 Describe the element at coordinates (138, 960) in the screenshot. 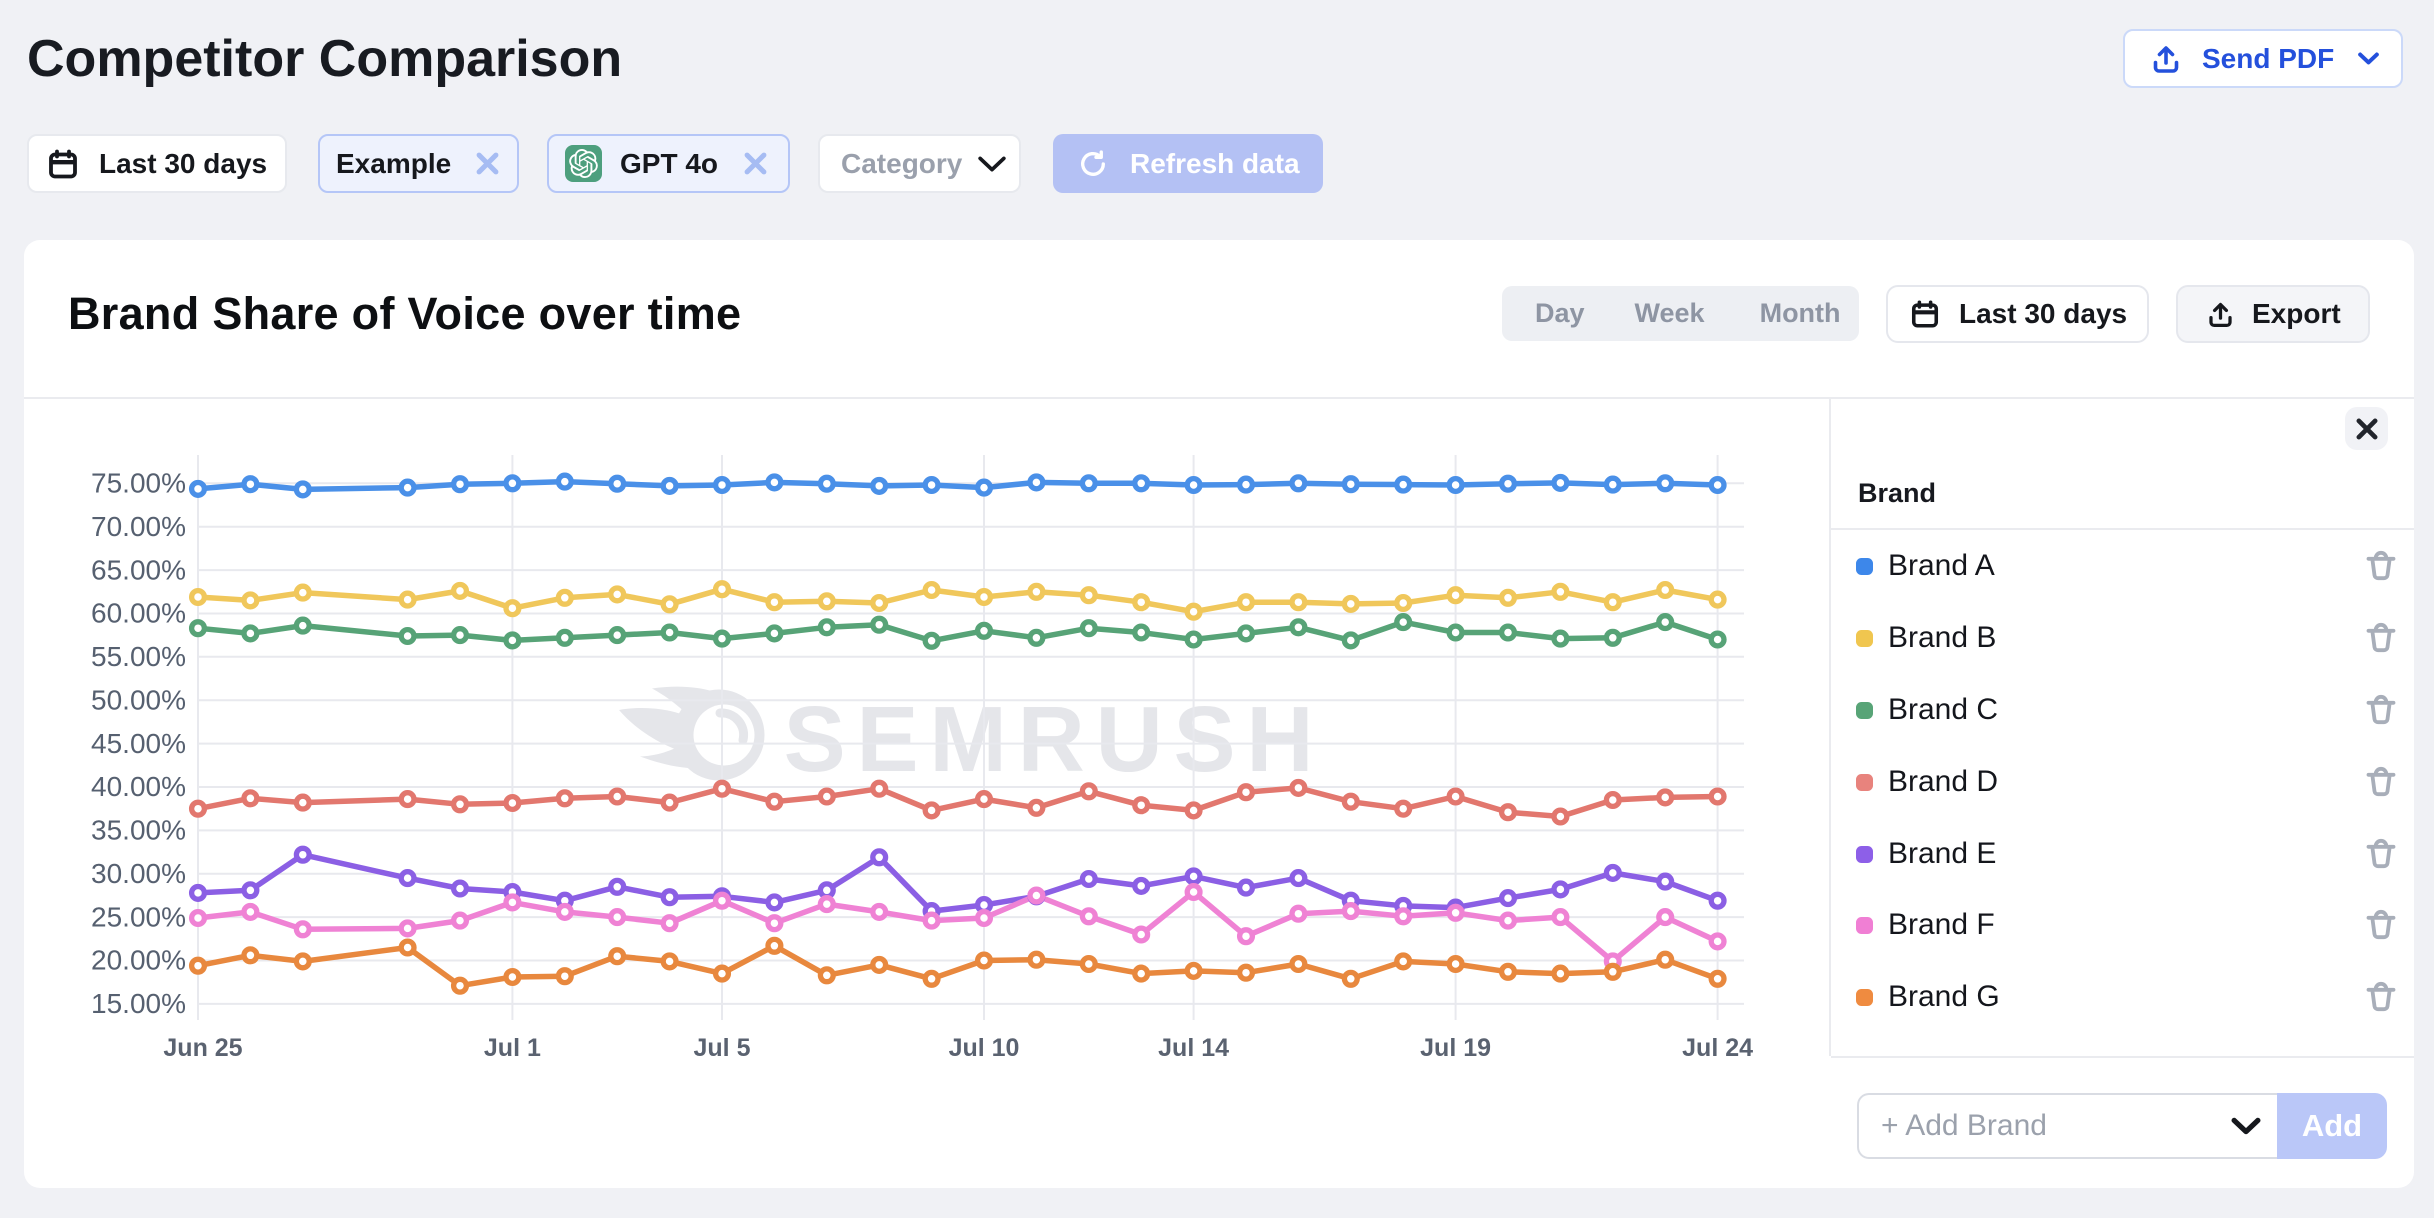

I see `svg-text: 20.00%` at that location.